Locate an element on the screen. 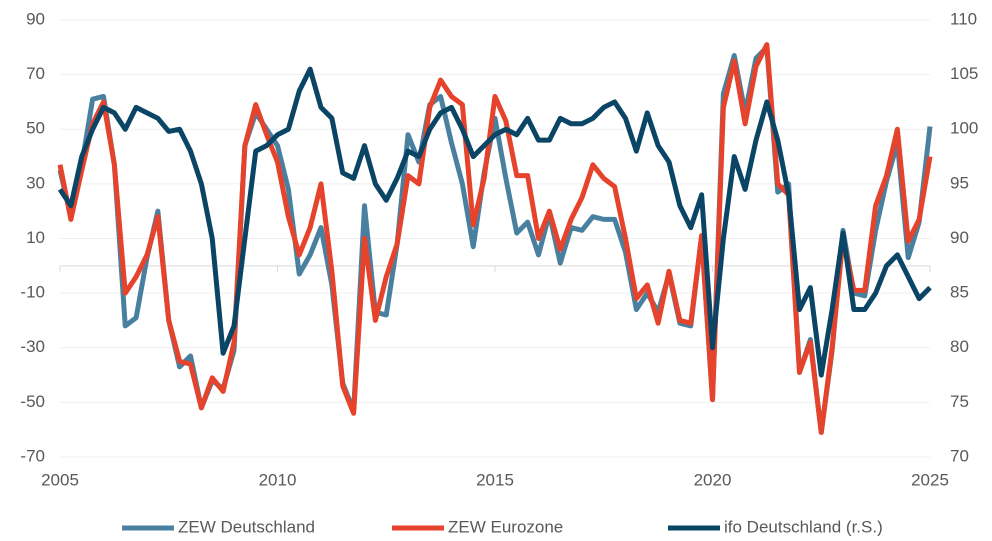 This screenshot has height=541, width=992. y2-tick-label: 70 is located at coordinates (959, 455).